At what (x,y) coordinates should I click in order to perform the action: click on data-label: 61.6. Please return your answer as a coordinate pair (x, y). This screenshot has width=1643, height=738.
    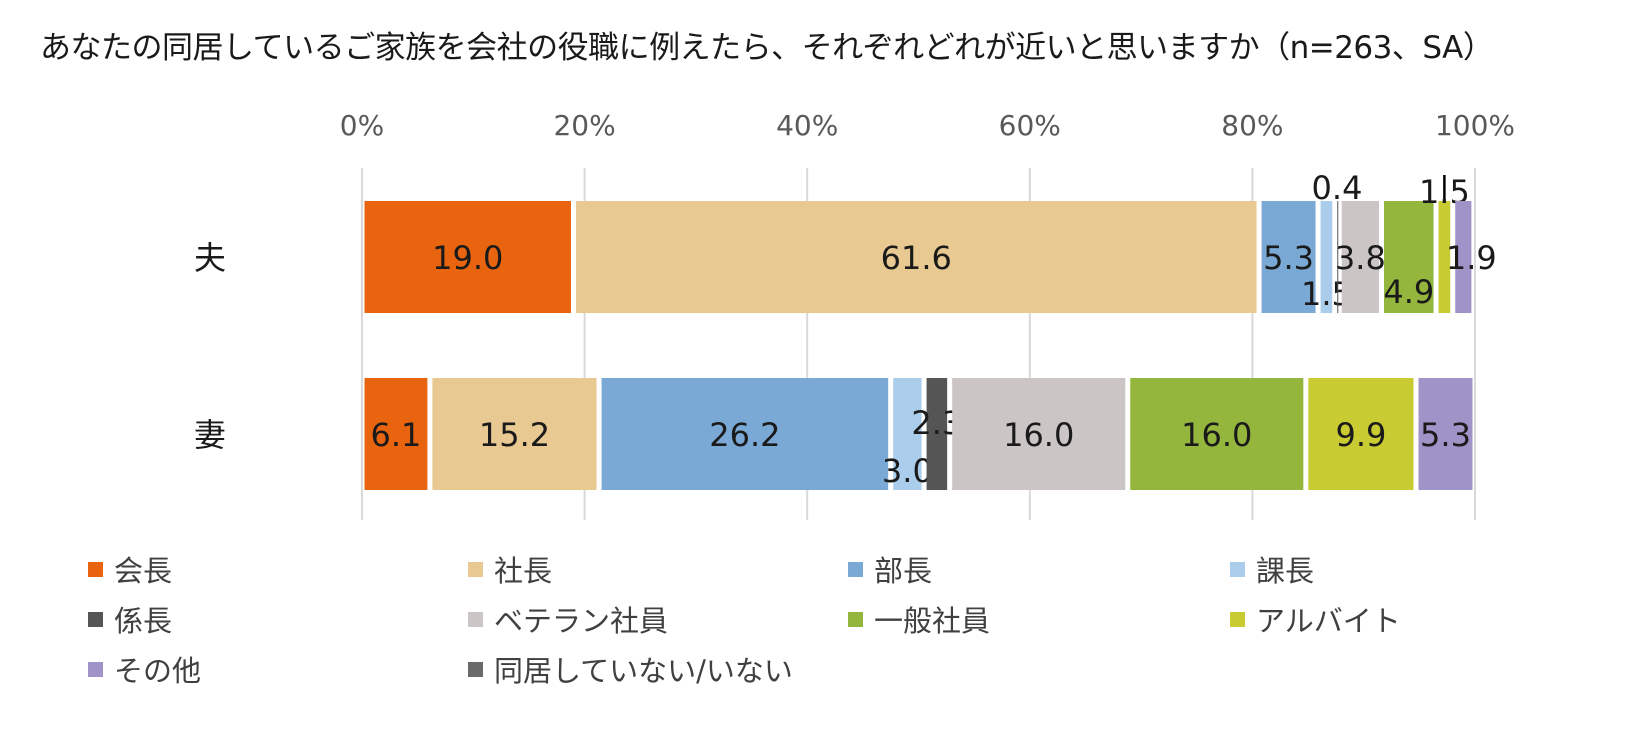
    Looking at the image, I should click on (916, 258).